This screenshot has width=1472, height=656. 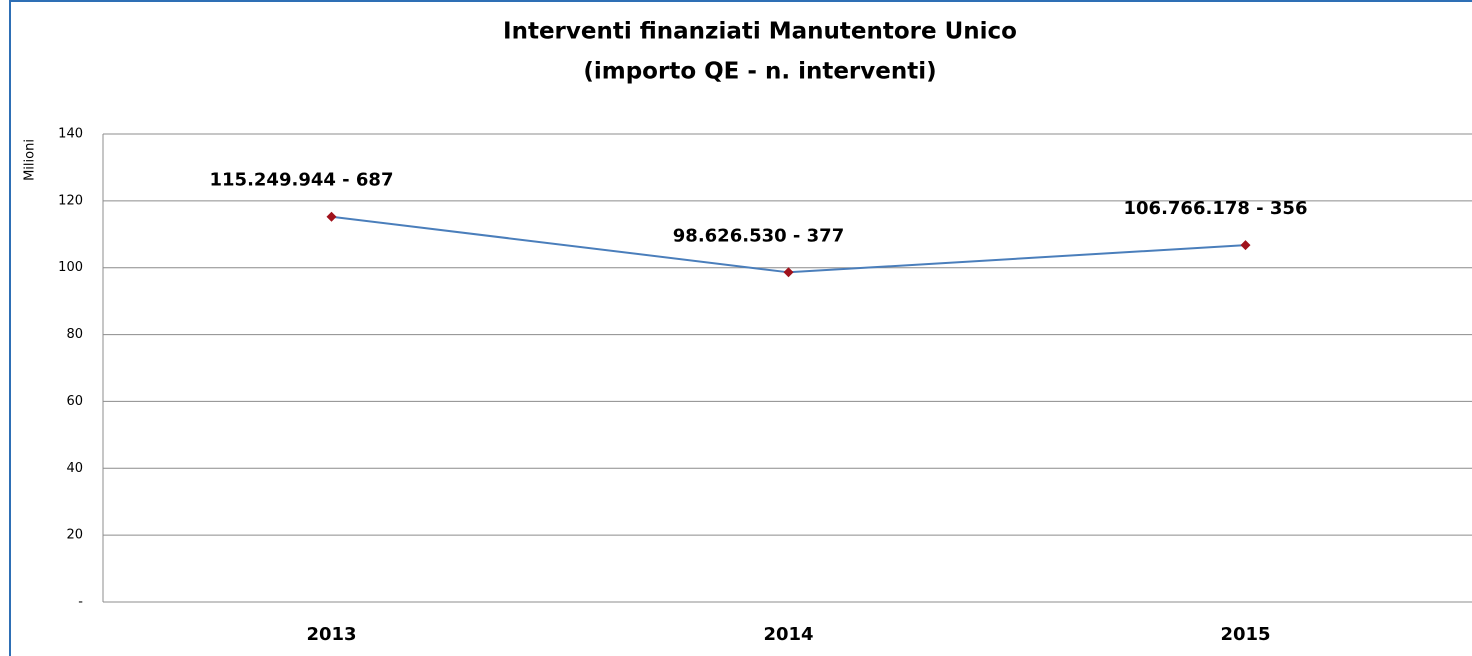 What do you see at coordinates (74, 468) in the screenshot?
I see `y-tick-label: 40` at bounding box center [74, 468].